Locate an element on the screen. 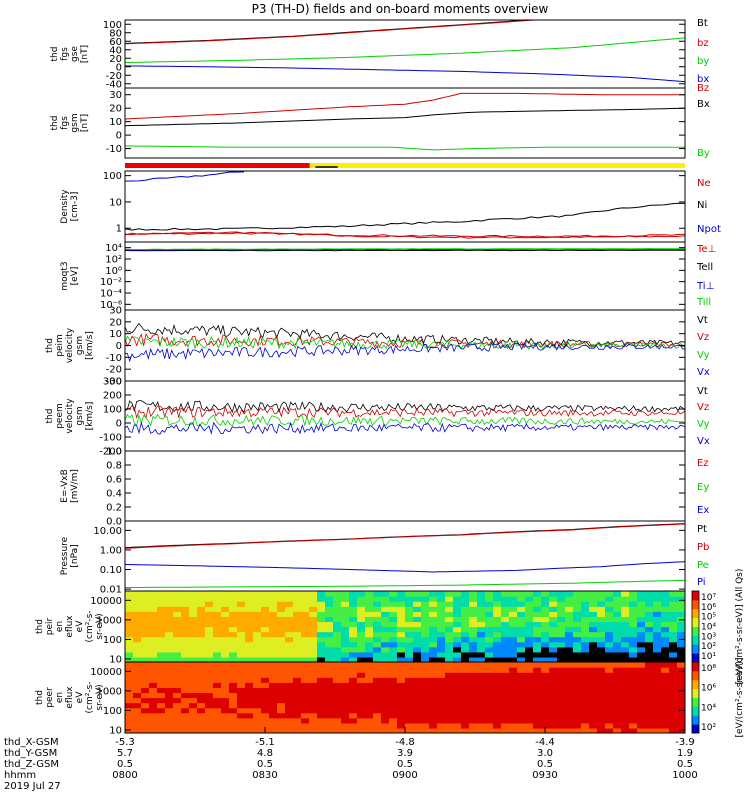 The height and width of the screenshot is (800, 750). colorbar-tick-label: 10⁶ is located at coordinates (708, 608).